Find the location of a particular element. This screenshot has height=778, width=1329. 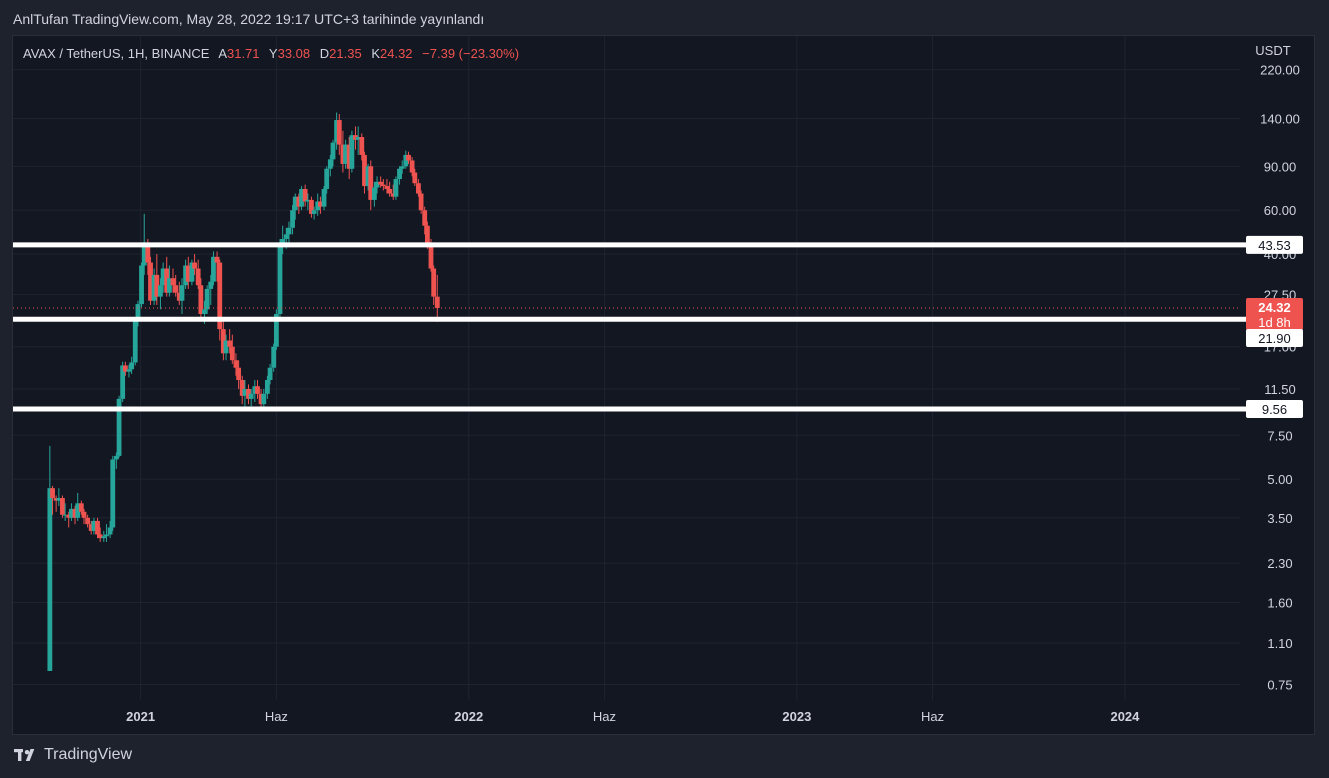

y-tick-label: 11.50 is located at coordinates (1280, 389).